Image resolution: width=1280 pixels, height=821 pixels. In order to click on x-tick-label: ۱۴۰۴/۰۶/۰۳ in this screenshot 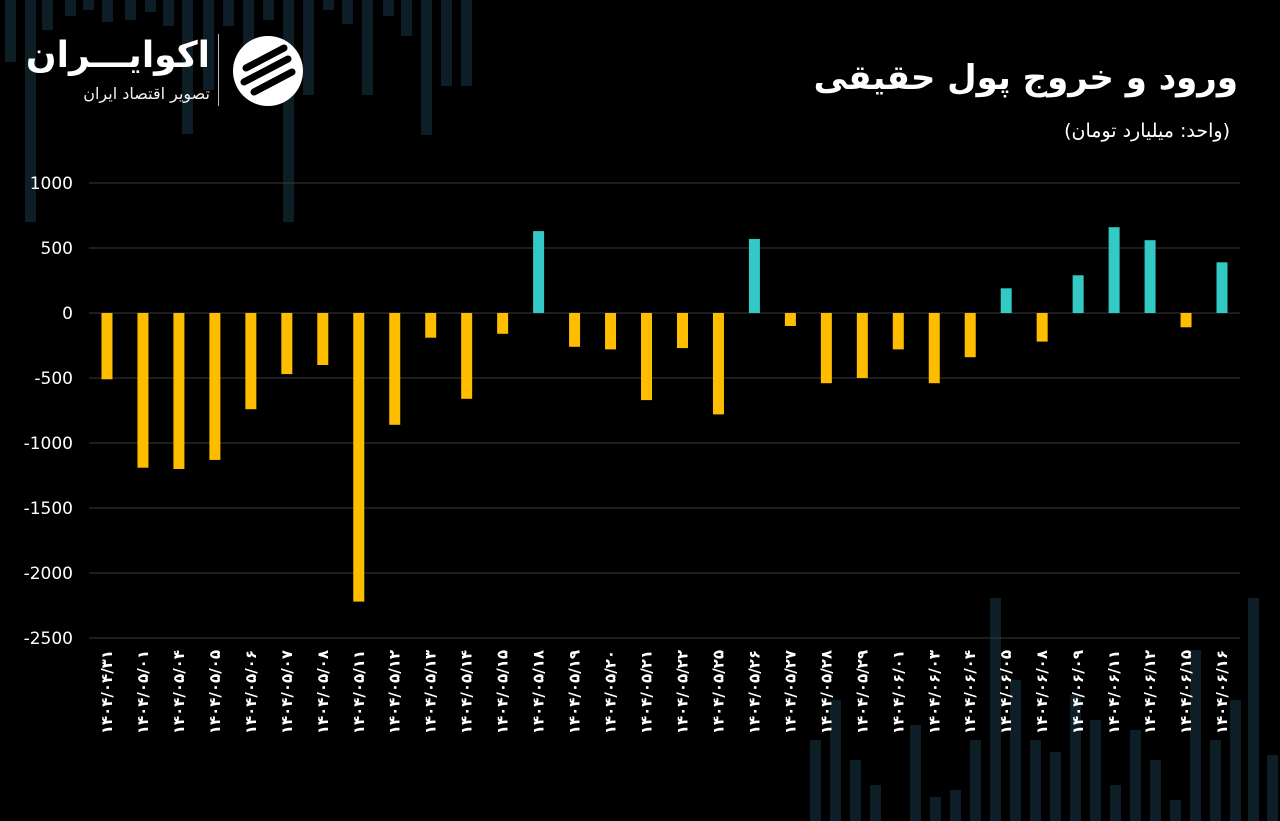, I will do `click(934, 692)`.